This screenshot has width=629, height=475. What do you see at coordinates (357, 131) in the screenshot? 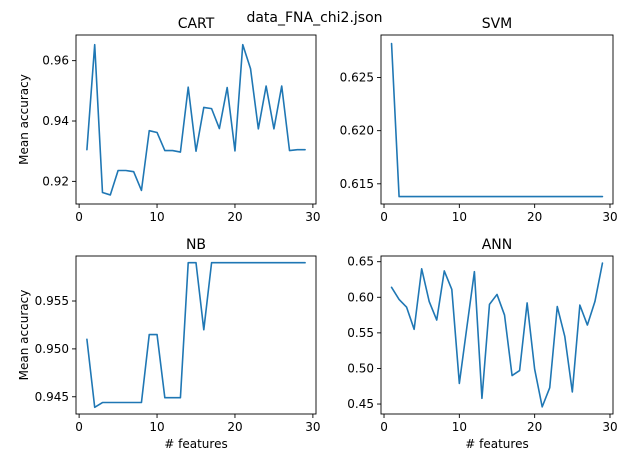
I see `svm-ytick-label: 0.620` at bounding box center [357, 131].